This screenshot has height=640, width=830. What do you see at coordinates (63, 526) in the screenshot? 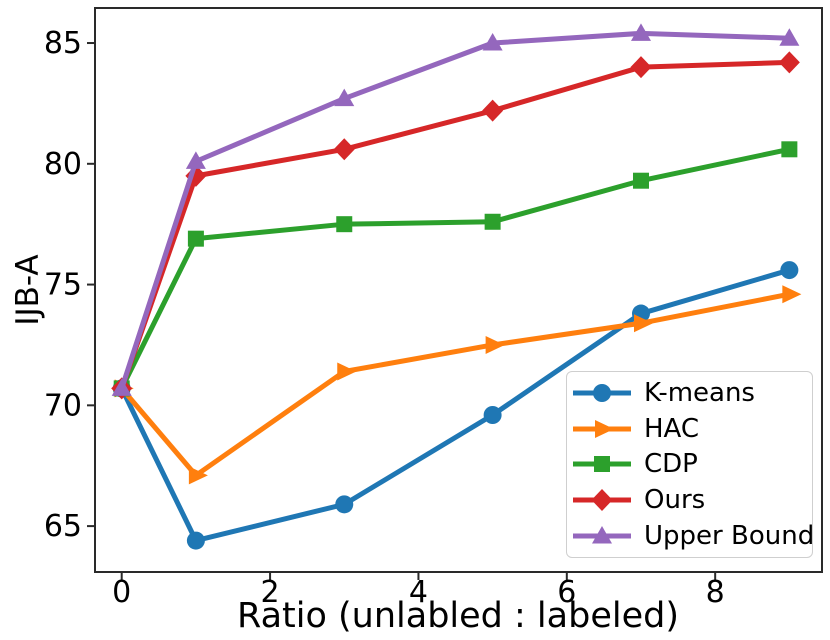
I see `y-tick-label: 65` at bounding box center [63, 526].